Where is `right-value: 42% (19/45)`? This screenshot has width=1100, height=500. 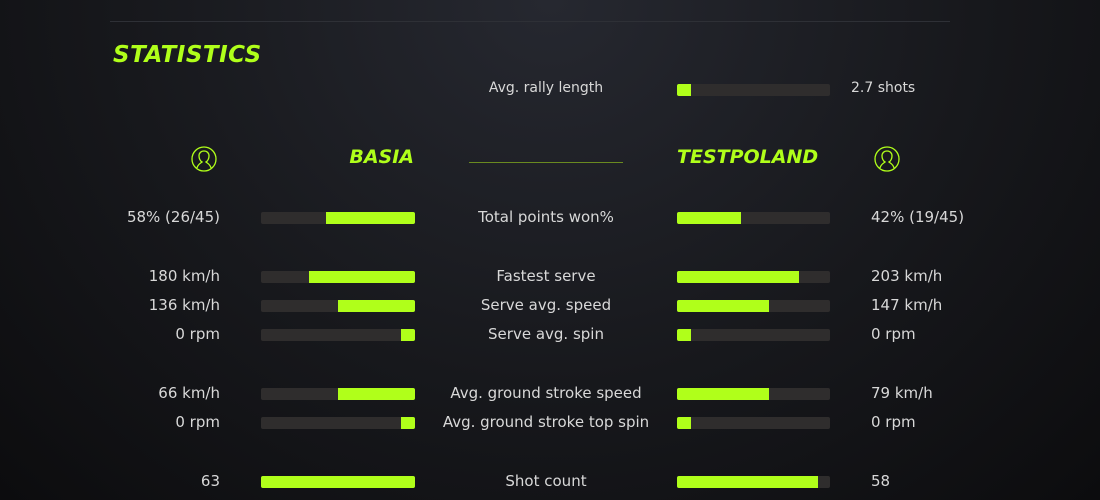
right-value: 42% (19/45) is located at coordinates (918, 217).